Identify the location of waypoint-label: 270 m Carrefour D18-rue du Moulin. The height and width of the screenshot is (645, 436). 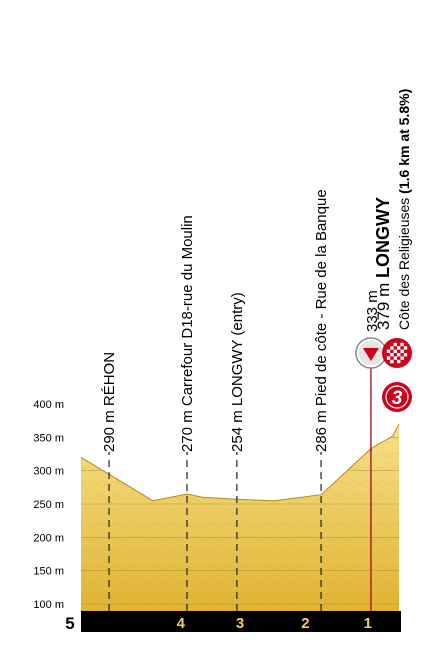
(187, 333).